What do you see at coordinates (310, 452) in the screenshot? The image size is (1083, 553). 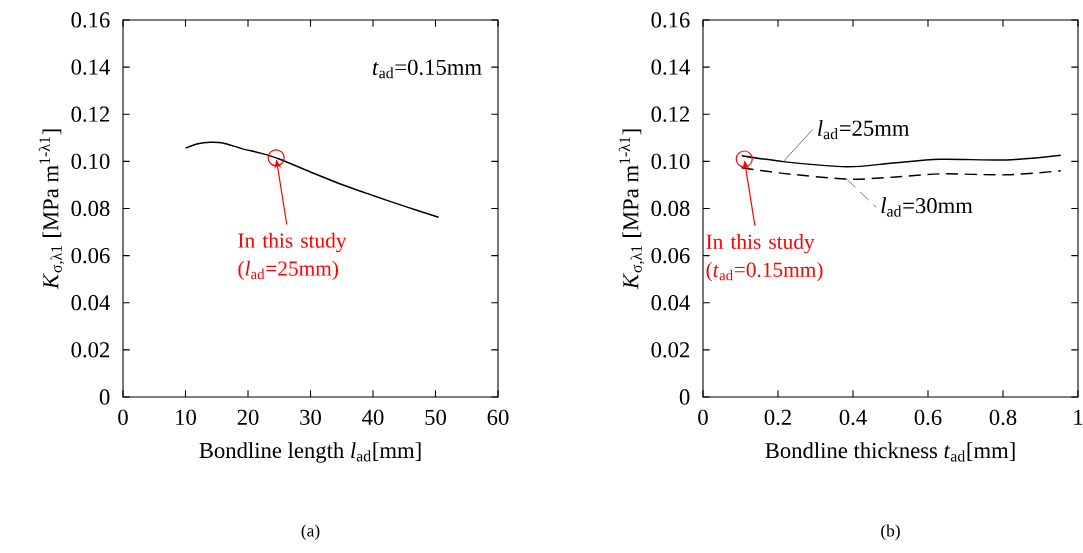 I see `x-axis-title: Bondline length l$_{ad}$[mm]` at bounding box center [310, 452].